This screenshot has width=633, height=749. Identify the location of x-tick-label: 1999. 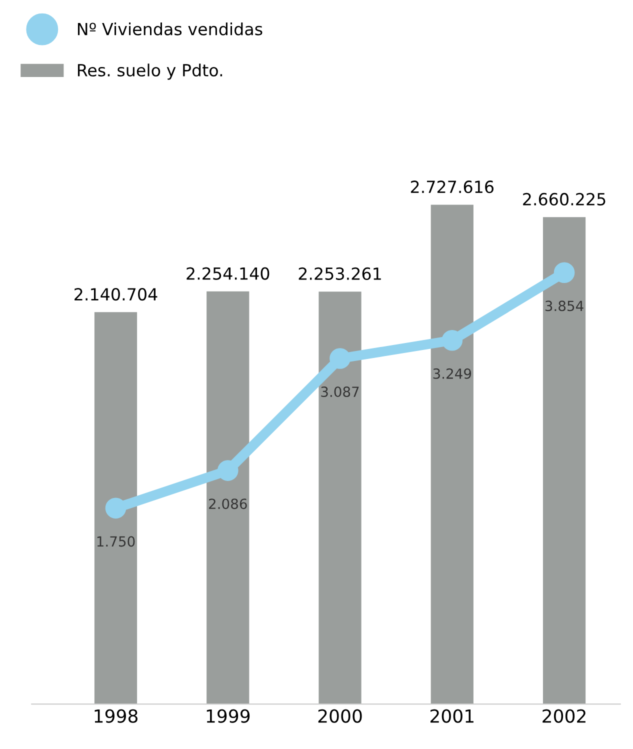
(228, 716).